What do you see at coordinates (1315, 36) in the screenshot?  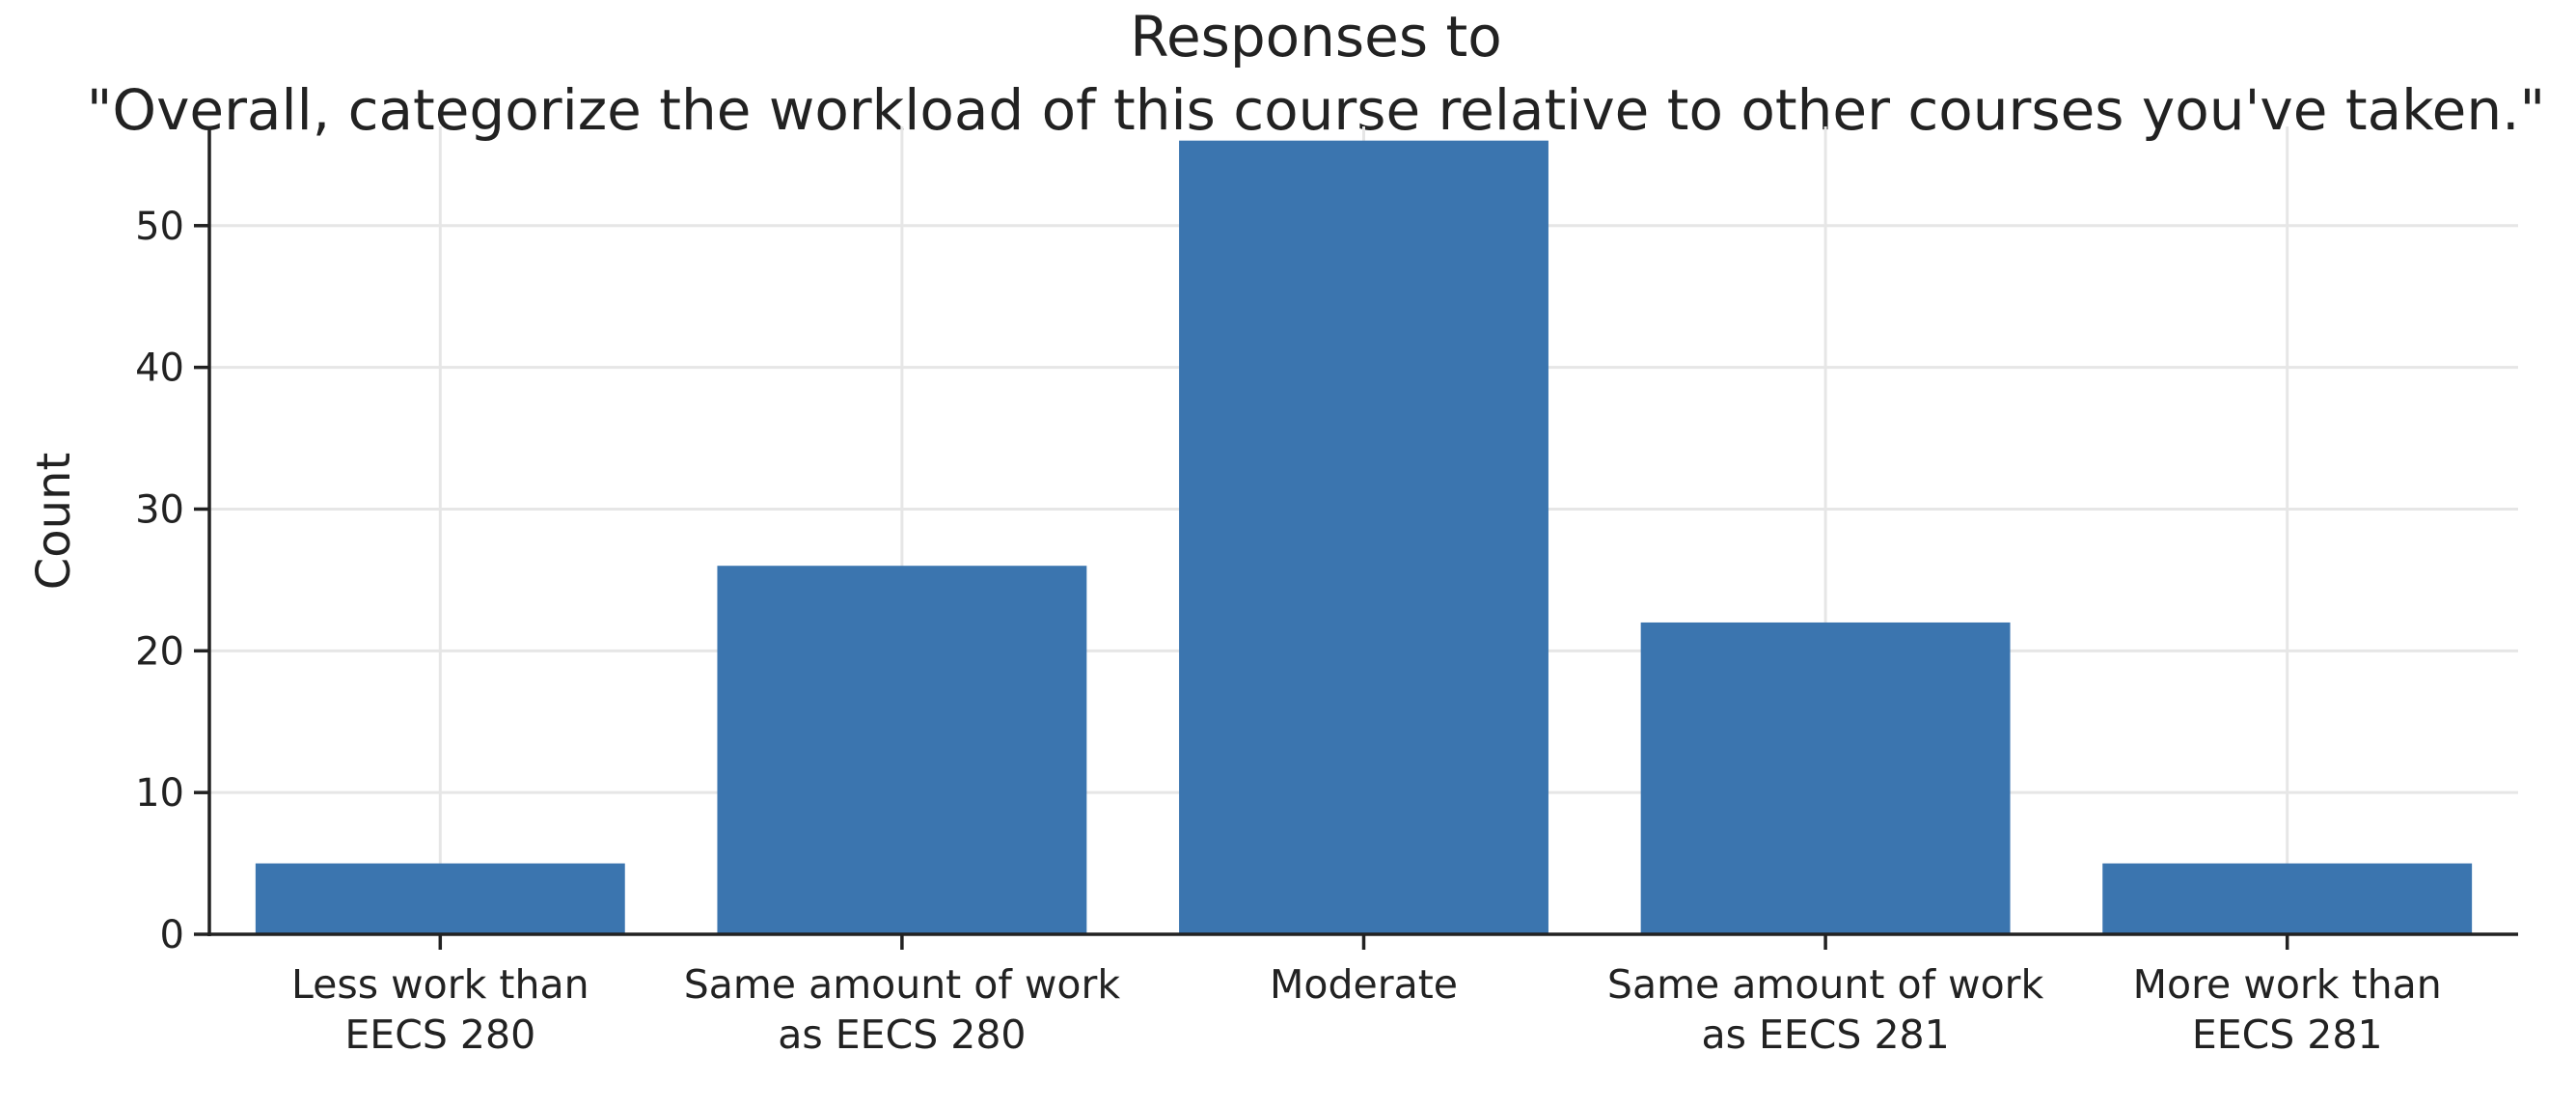 I see `chart-title-line-1: Responses to` at bounding box center [1315, 36].